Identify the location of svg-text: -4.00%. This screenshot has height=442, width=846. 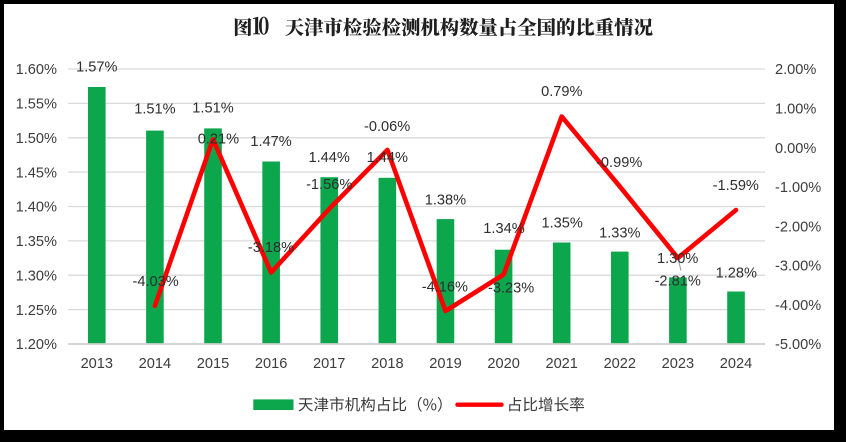
(798, 306).